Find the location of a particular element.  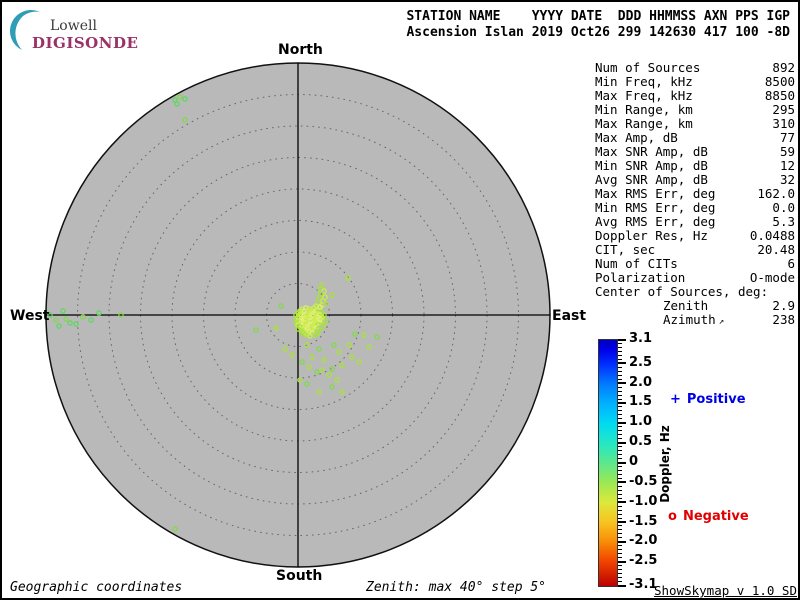

east-label: East is located at coordinates (569, 316).